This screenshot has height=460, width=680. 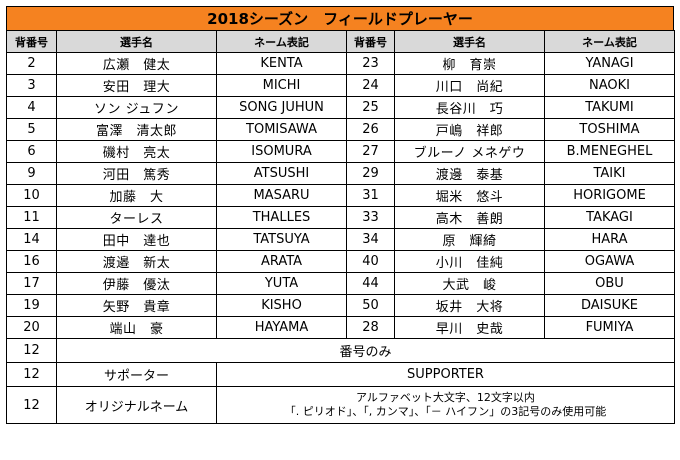 I want to click on player-number: 28, so click(x=370, y=327).